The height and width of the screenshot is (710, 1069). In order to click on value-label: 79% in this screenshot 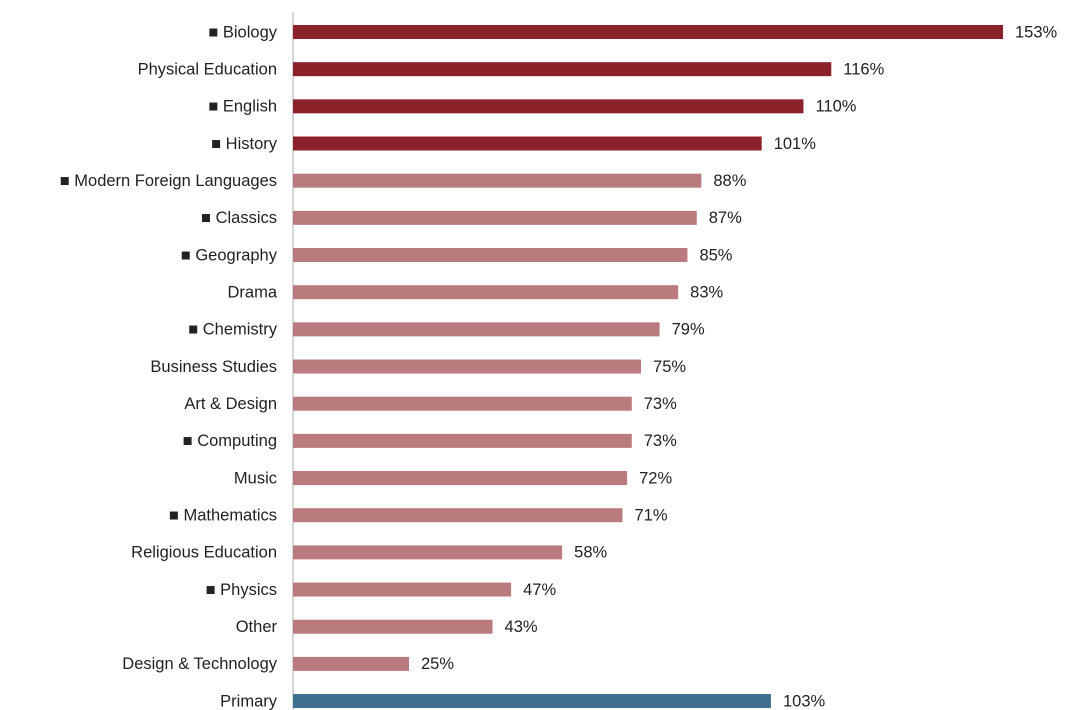, I will do `click(688, 330)`.